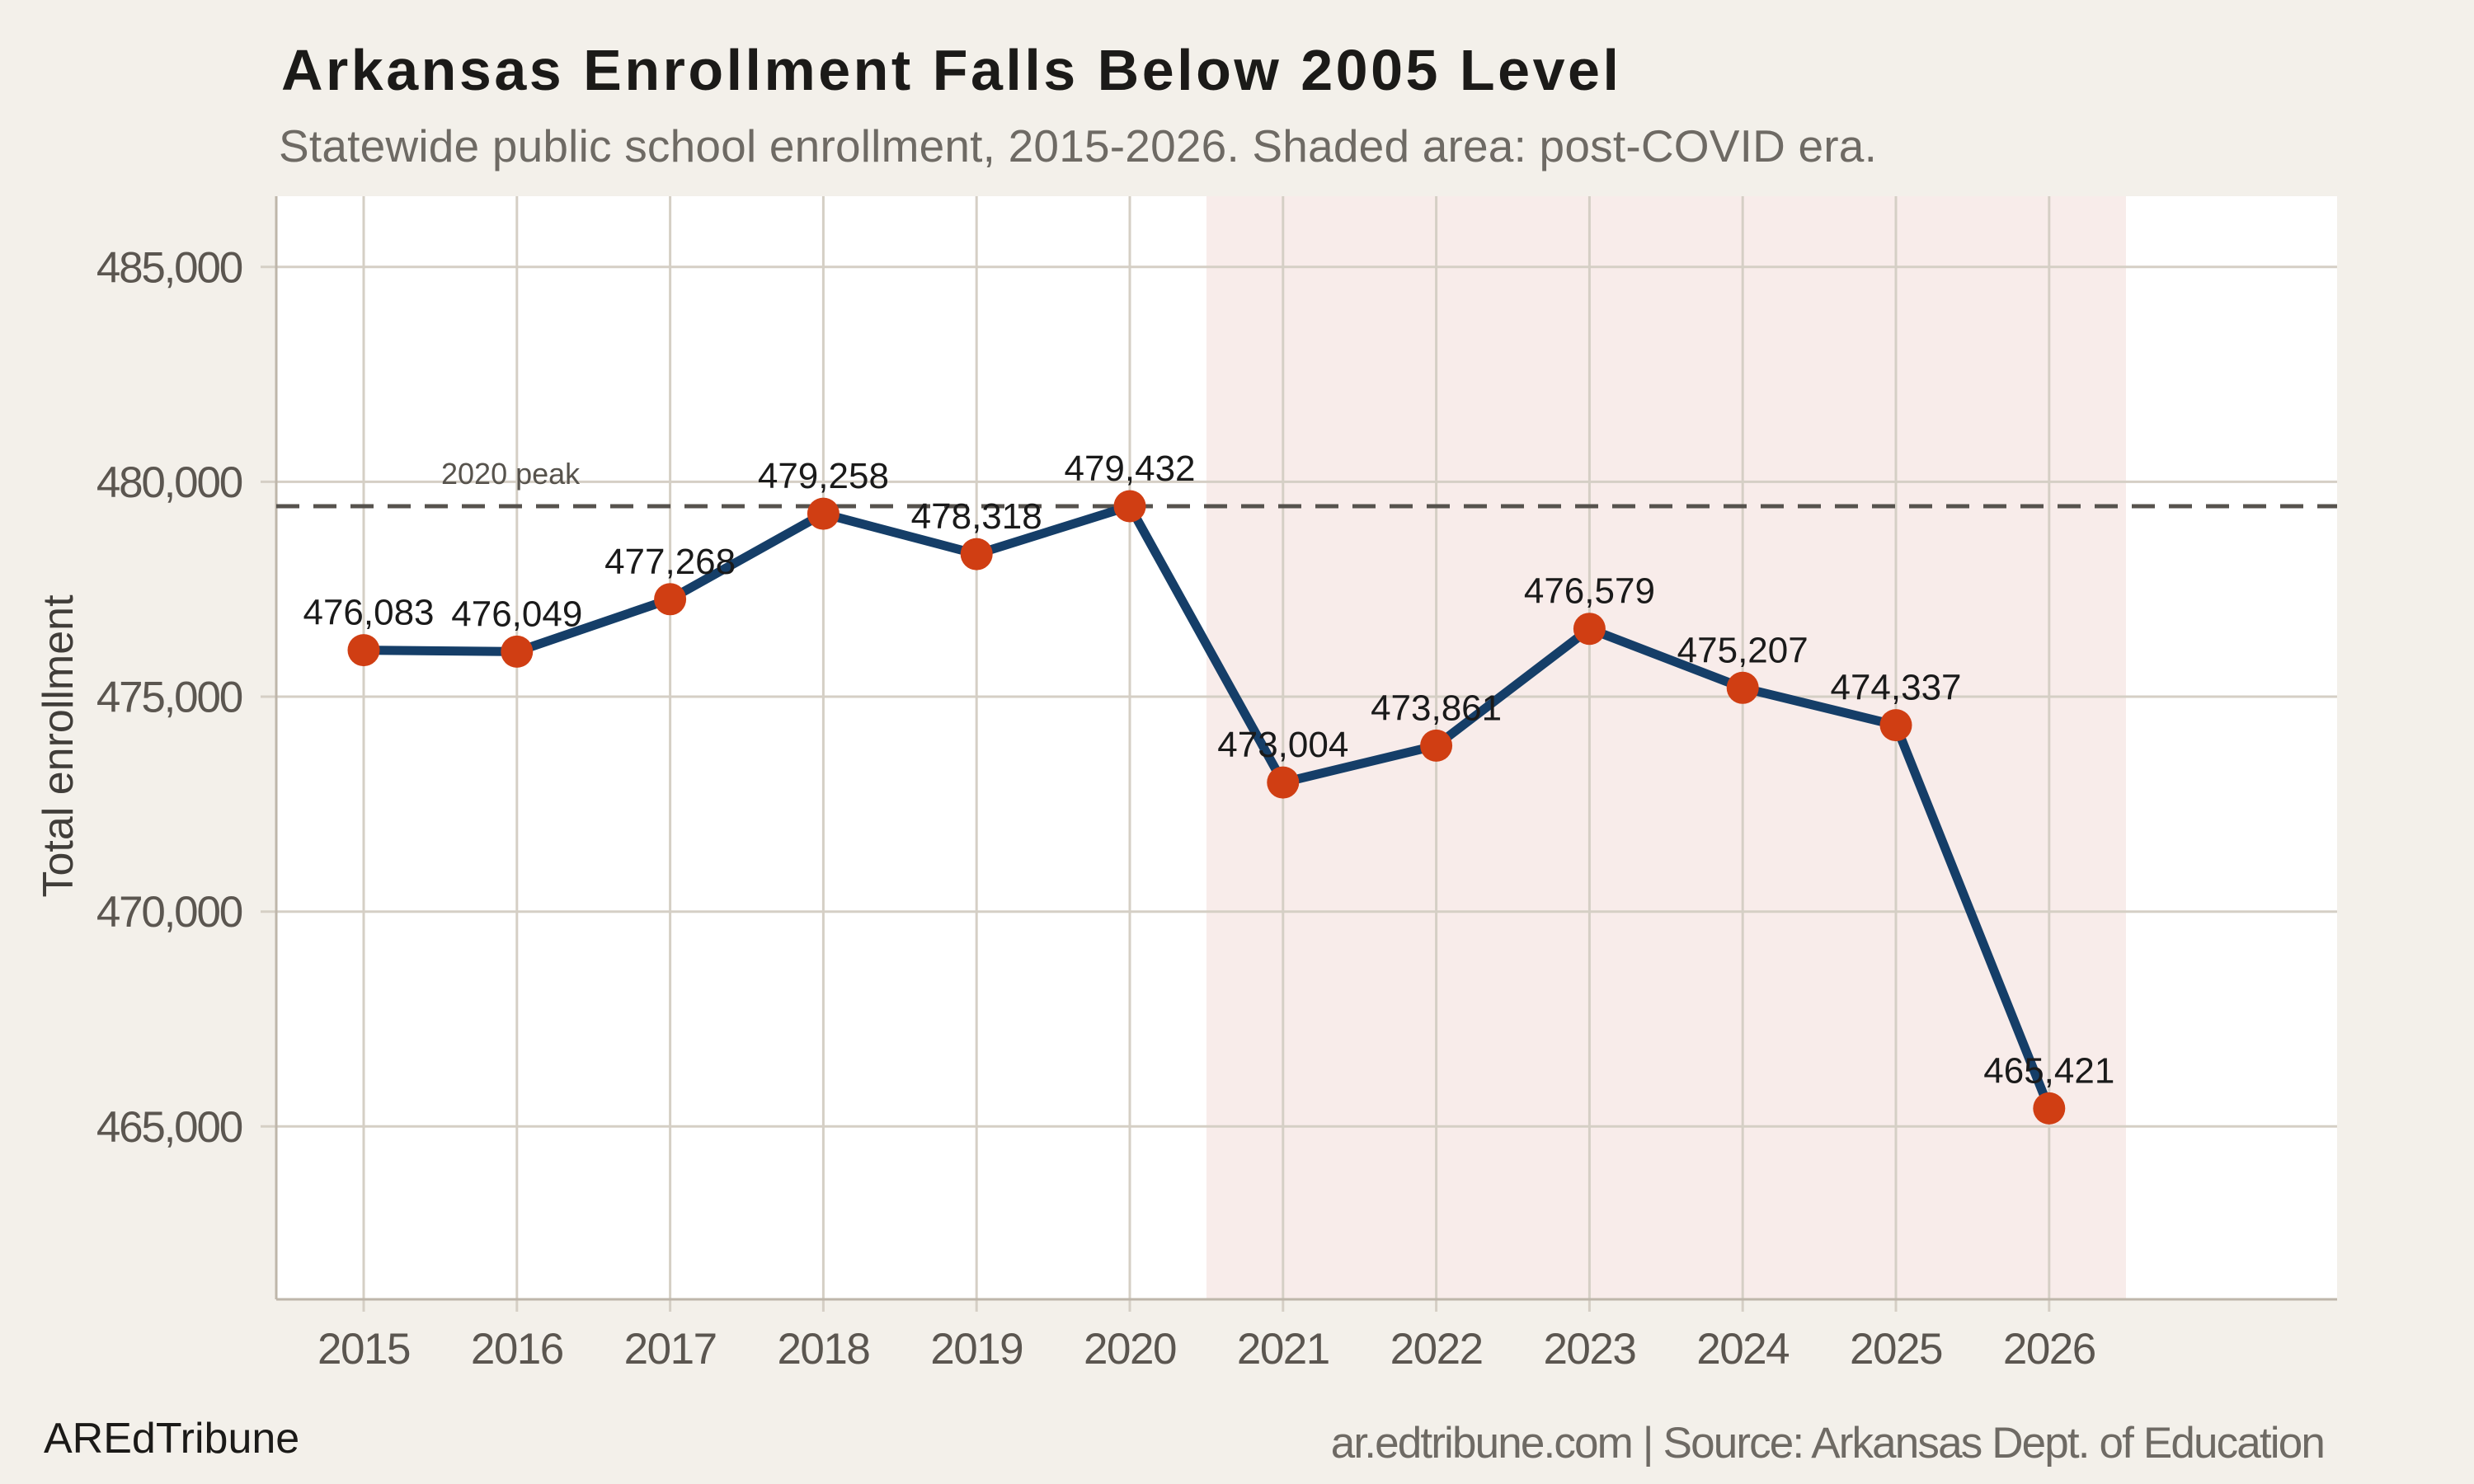 This screenshot has width=2474, height=1484. I want to click on svg-text: 480,000, so click(169, 482).